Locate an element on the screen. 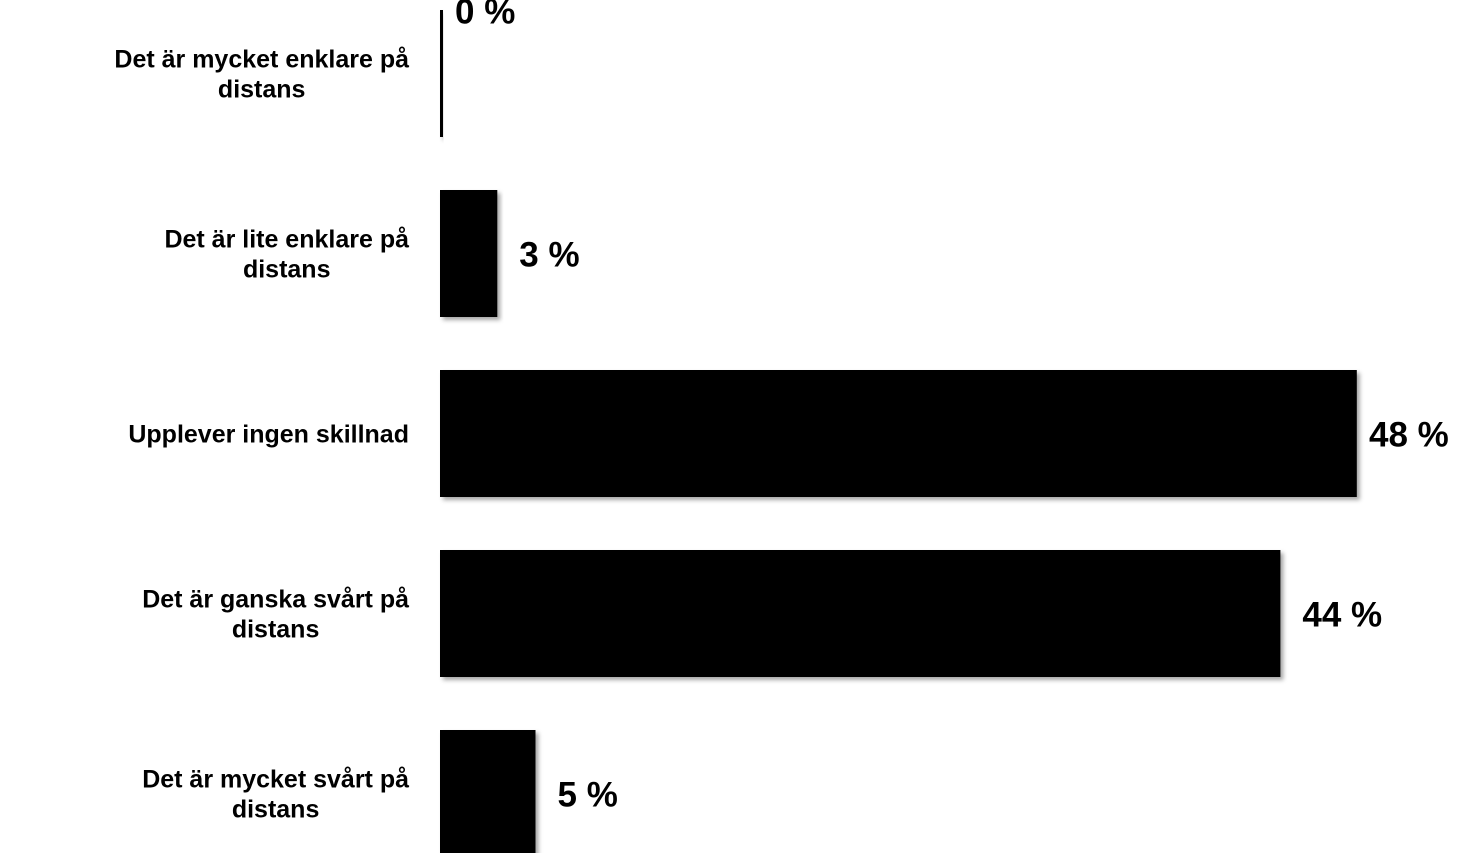 The image size is (1459, 853). category-label: Det är mycket svårt på distans is located at coordinates (275, 795).